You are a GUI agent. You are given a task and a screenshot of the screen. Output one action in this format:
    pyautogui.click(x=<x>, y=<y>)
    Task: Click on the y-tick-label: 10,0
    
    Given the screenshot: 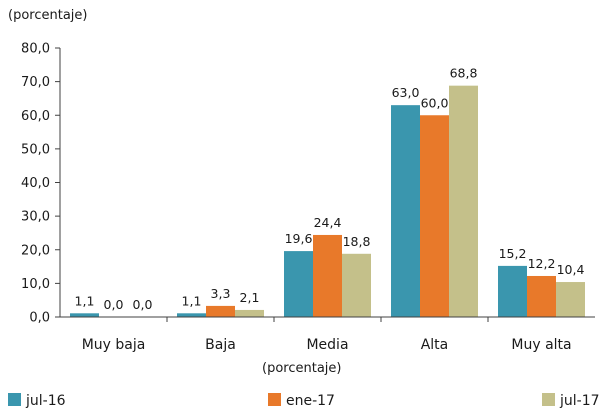 What is the action you would take?
    pyautogui.click(x=35, y=284)
    